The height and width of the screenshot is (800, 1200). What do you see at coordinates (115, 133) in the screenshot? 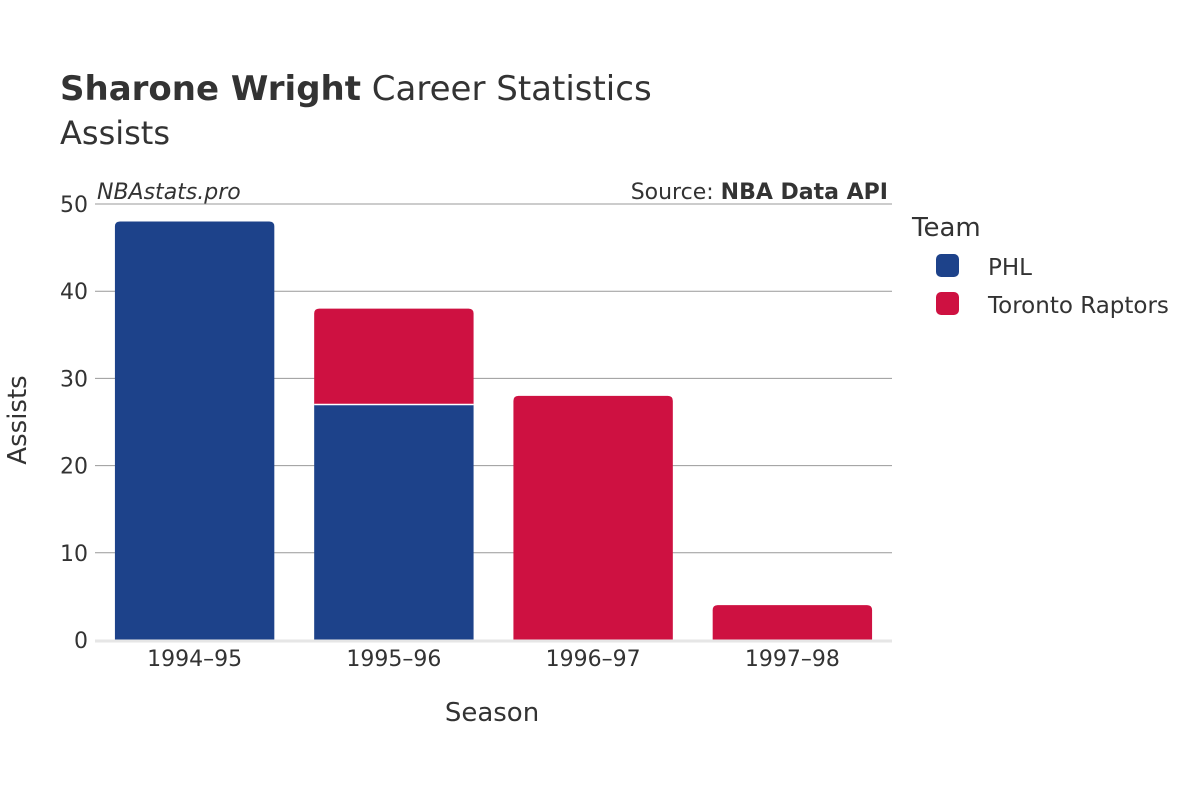
I see `chart-subtitle: Assists` at bounding box center [115, 133].